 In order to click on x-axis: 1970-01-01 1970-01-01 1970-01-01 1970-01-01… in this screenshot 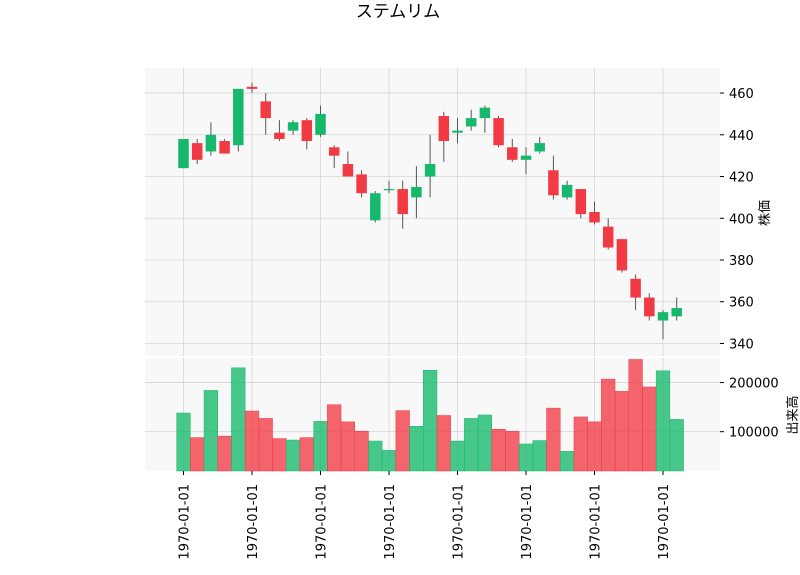, I will do `click(425, 515)`.